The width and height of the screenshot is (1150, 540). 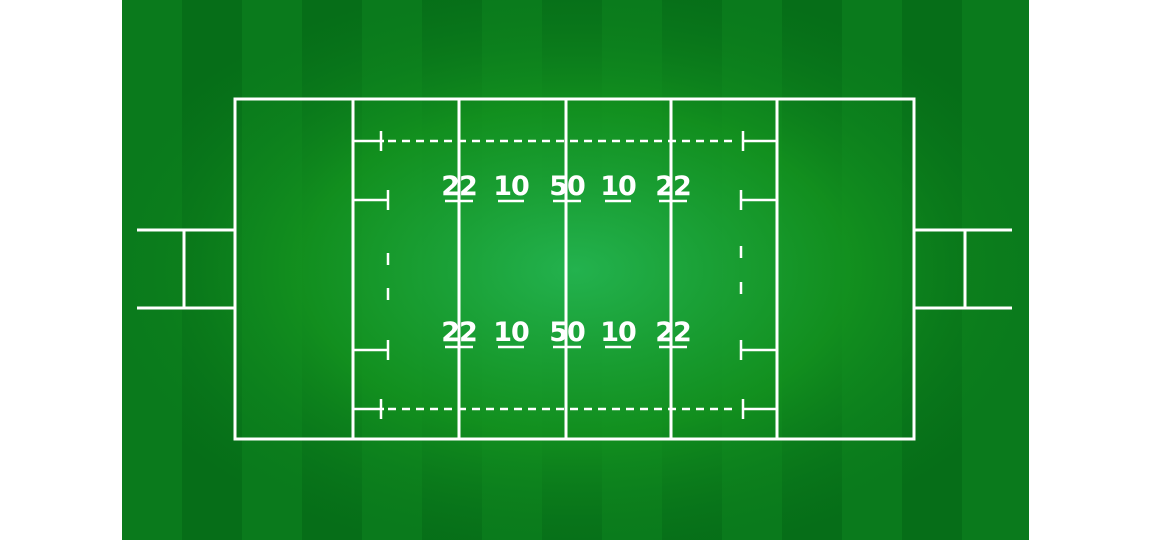 What do you see at coordinates (186, 269) in the screenshot?
I see `goal-posts-left` at bounding box center [186, 269].